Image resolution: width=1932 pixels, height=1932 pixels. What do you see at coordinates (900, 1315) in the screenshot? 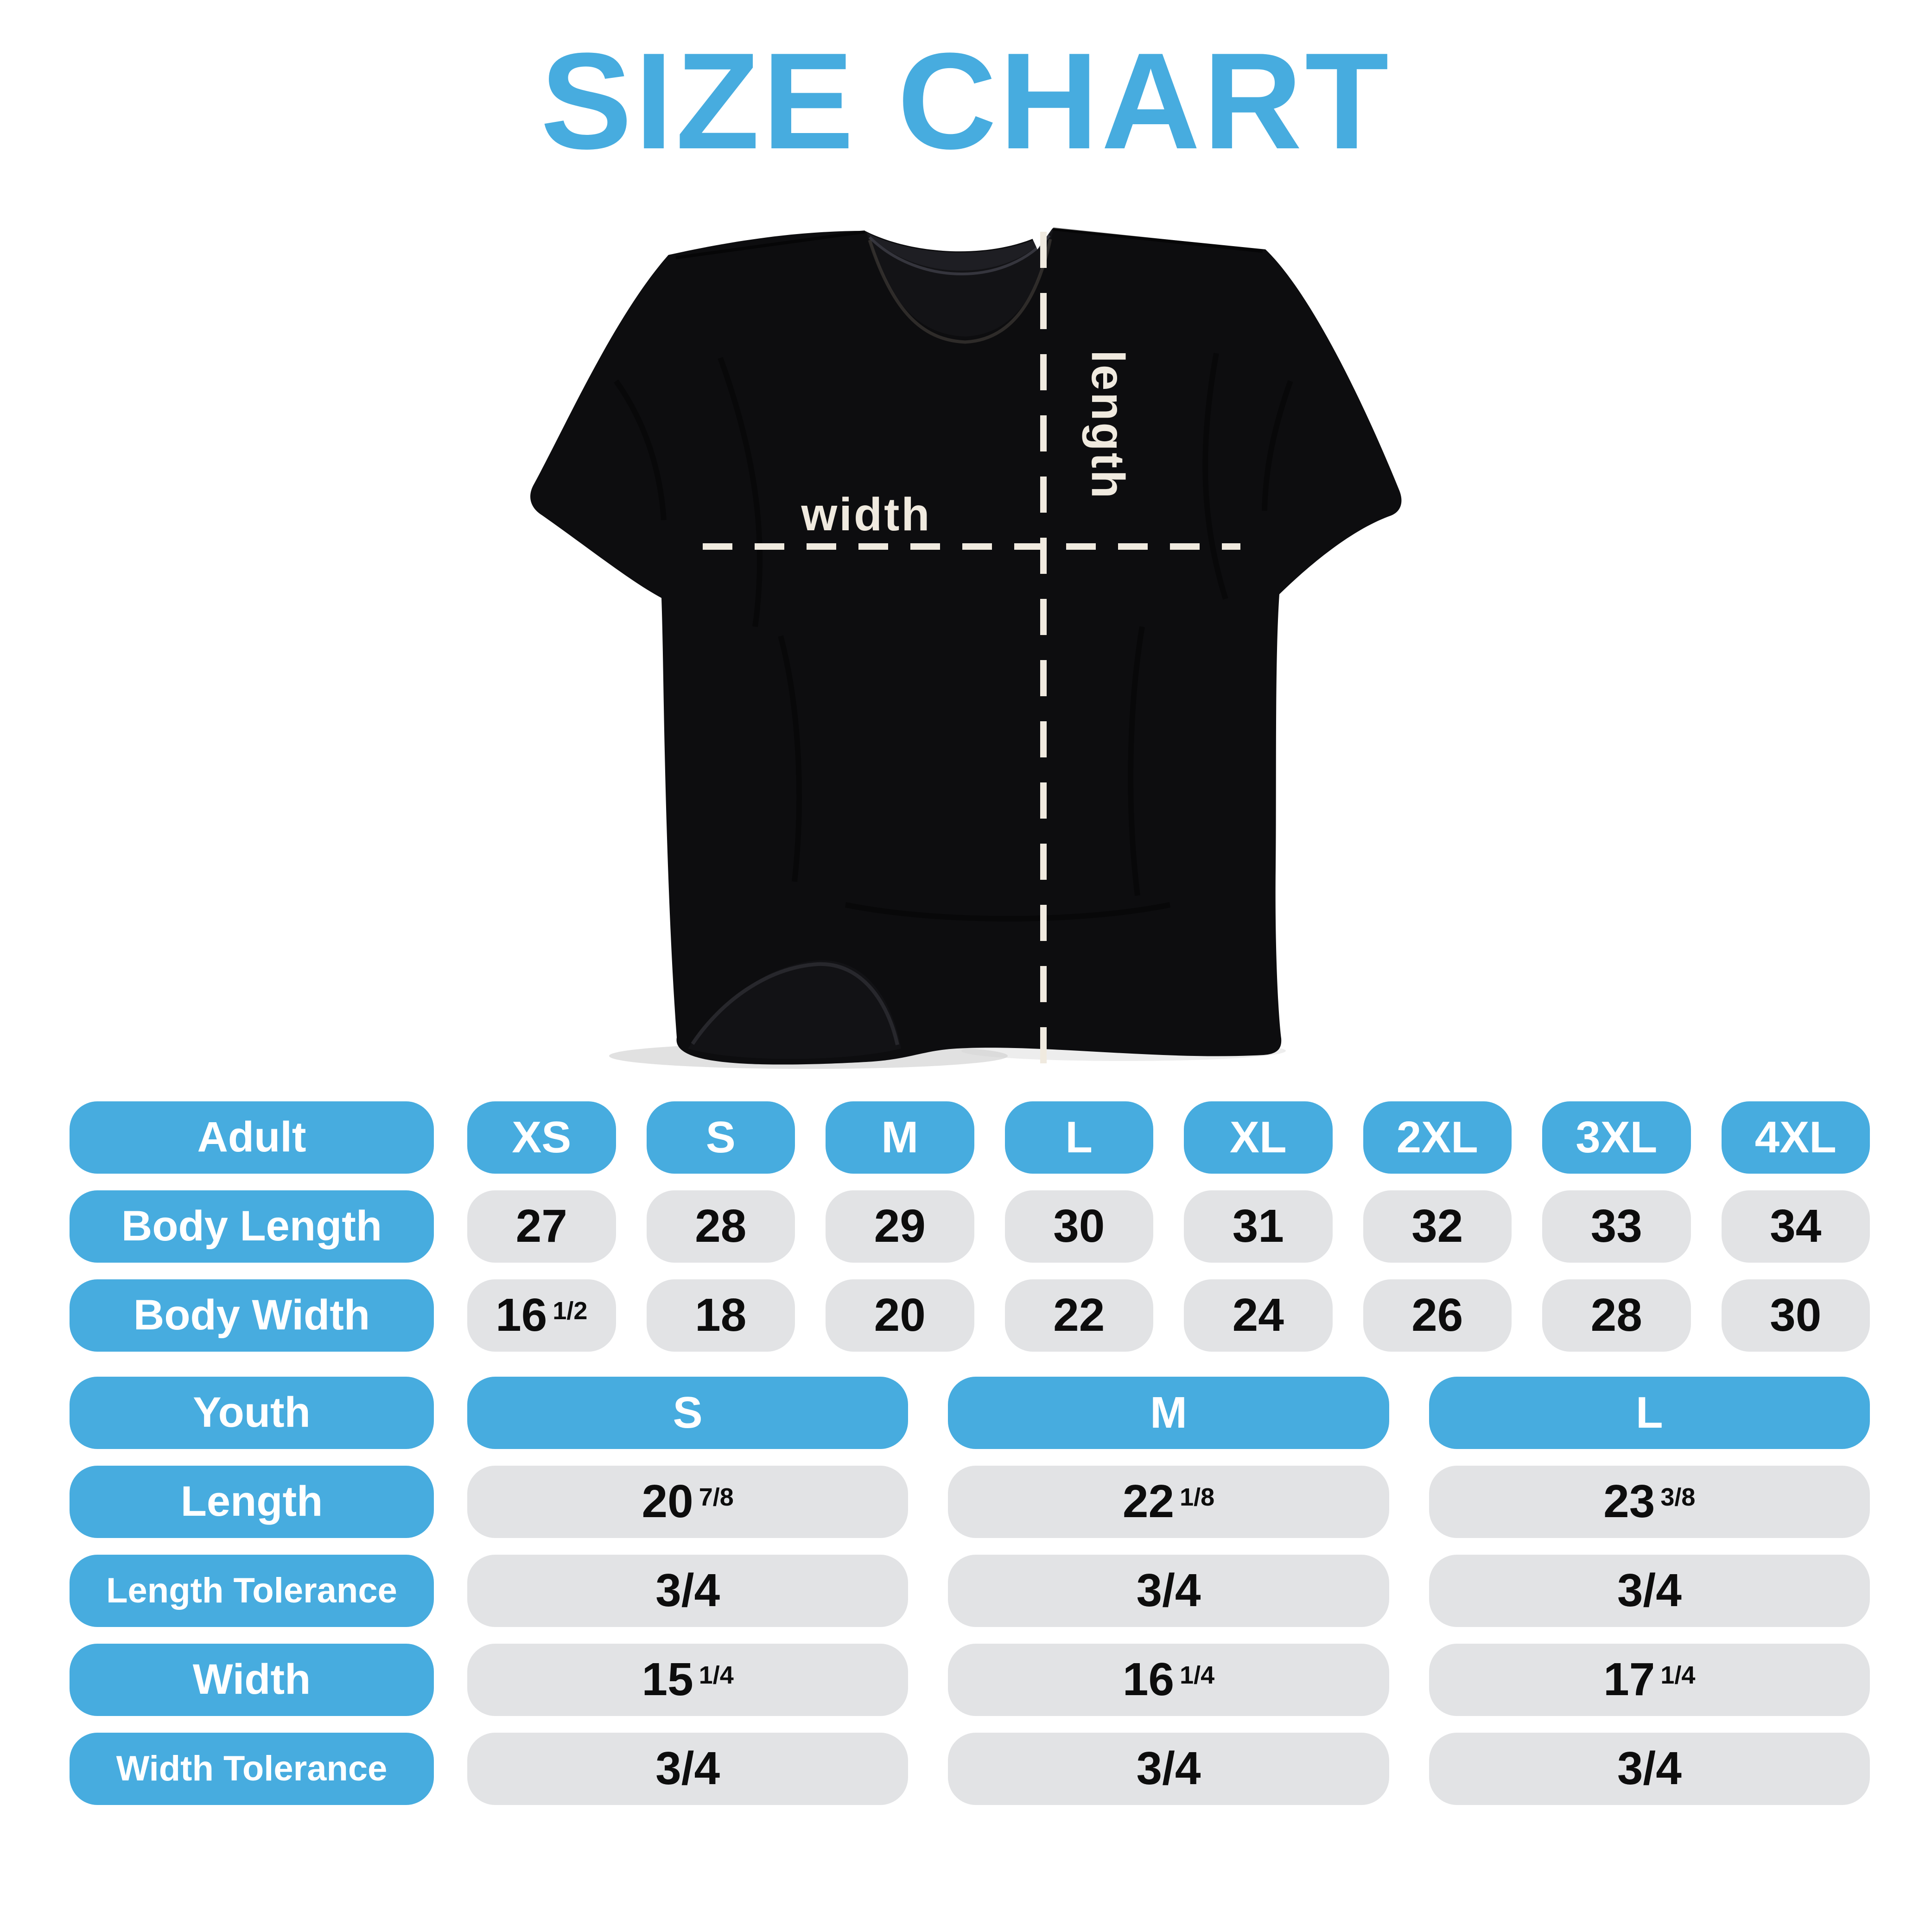
I see `value-cell: 20` at bounding box center [900, 1315].